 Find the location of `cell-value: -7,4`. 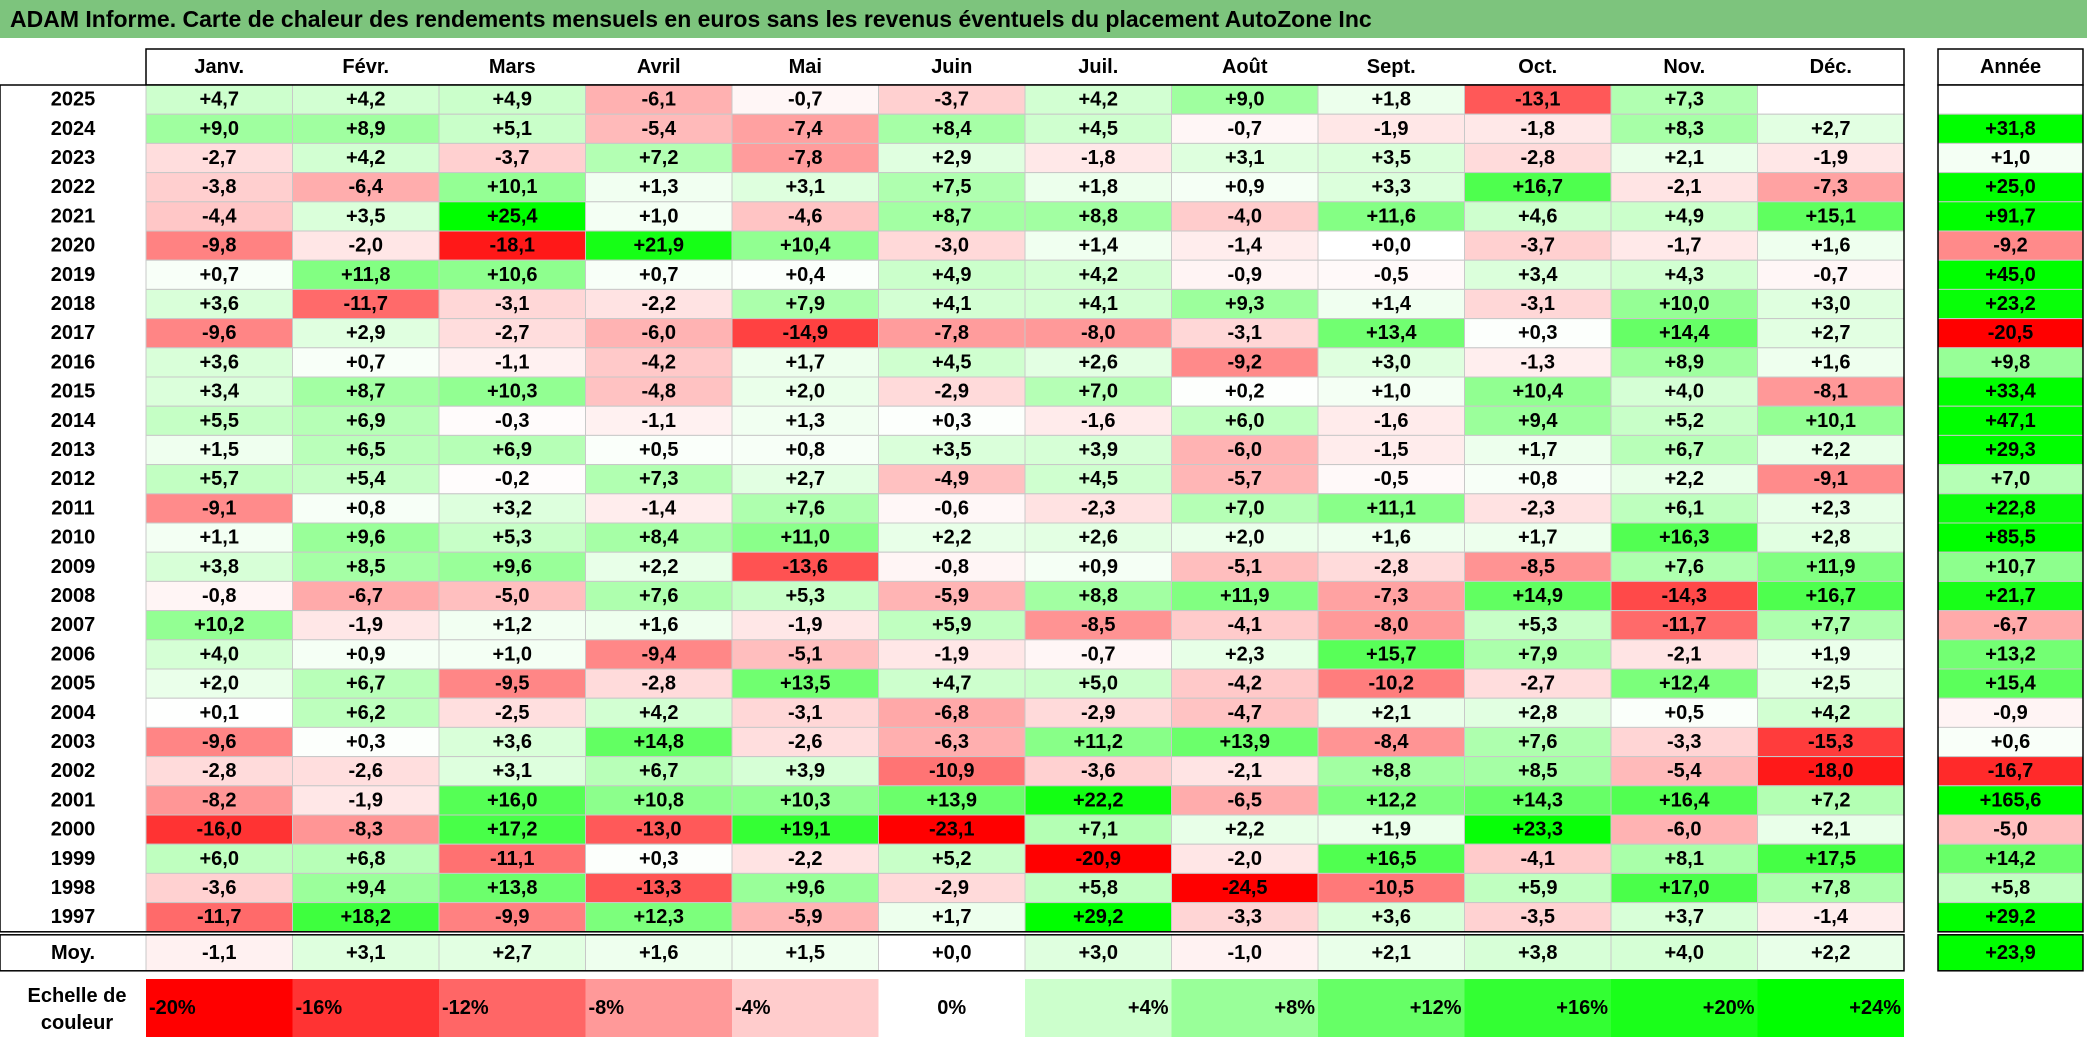

cell-value: -7,4 is located at coordinates (805, 129).